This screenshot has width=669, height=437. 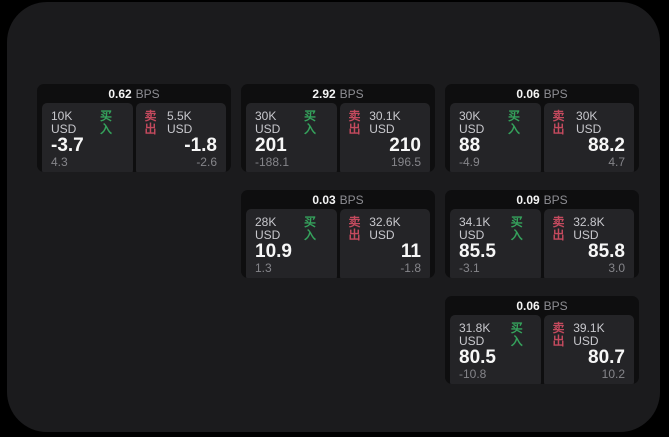 What do you see at coordinates (475, 334) in the screenshot?
I see `buy-amount: 31.8K USD` at bounding box center [475, 334].